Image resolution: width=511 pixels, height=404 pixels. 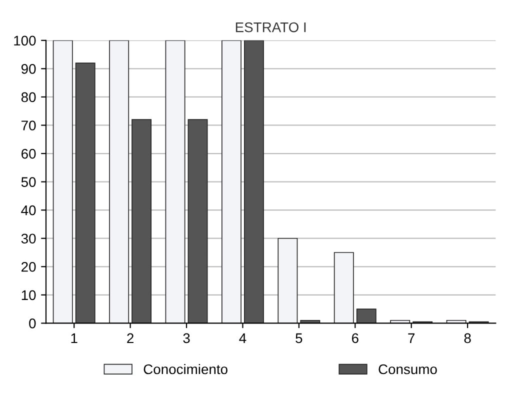 I want to click on x-tick-label: 8, so click(x=467, y=338).